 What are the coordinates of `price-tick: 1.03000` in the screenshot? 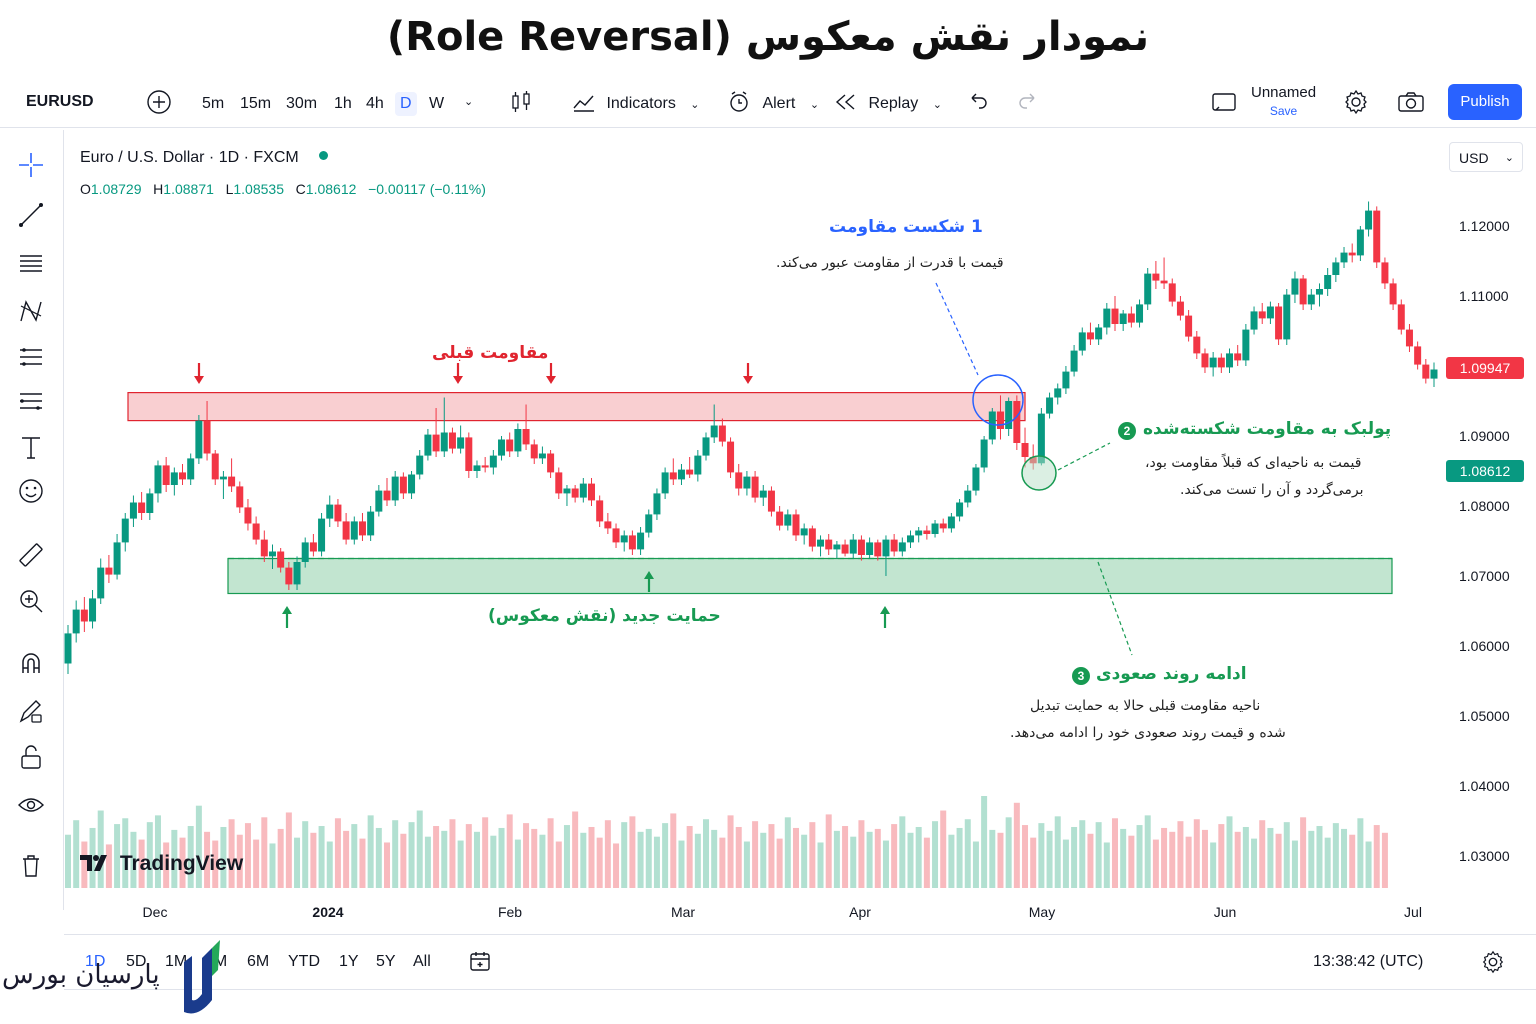 It's located at (1484, 856).